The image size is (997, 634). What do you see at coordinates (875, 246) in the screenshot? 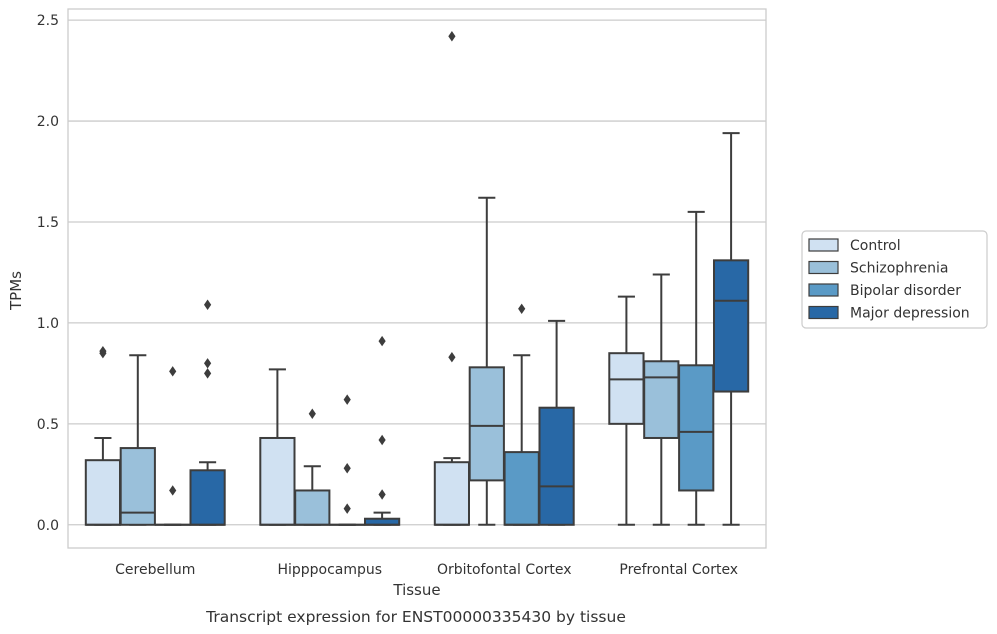
I see `legend-label: Control` at bounding box center [875, 246].